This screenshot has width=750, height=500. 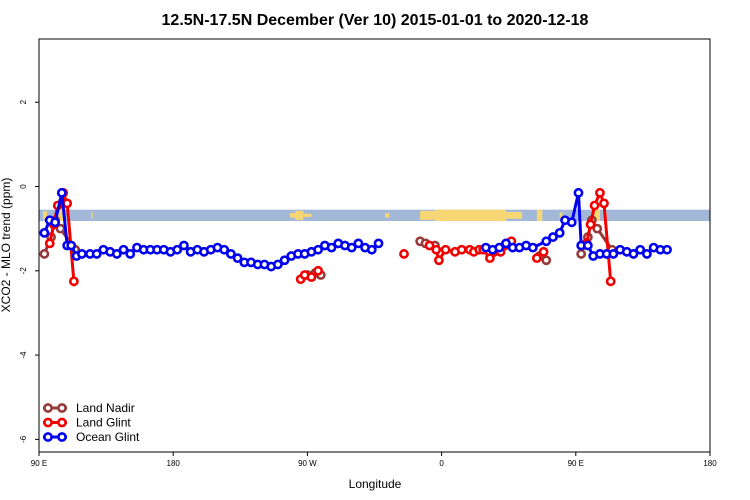 I want to click on legend-label: Land Glint, so click(x=103, y=423).